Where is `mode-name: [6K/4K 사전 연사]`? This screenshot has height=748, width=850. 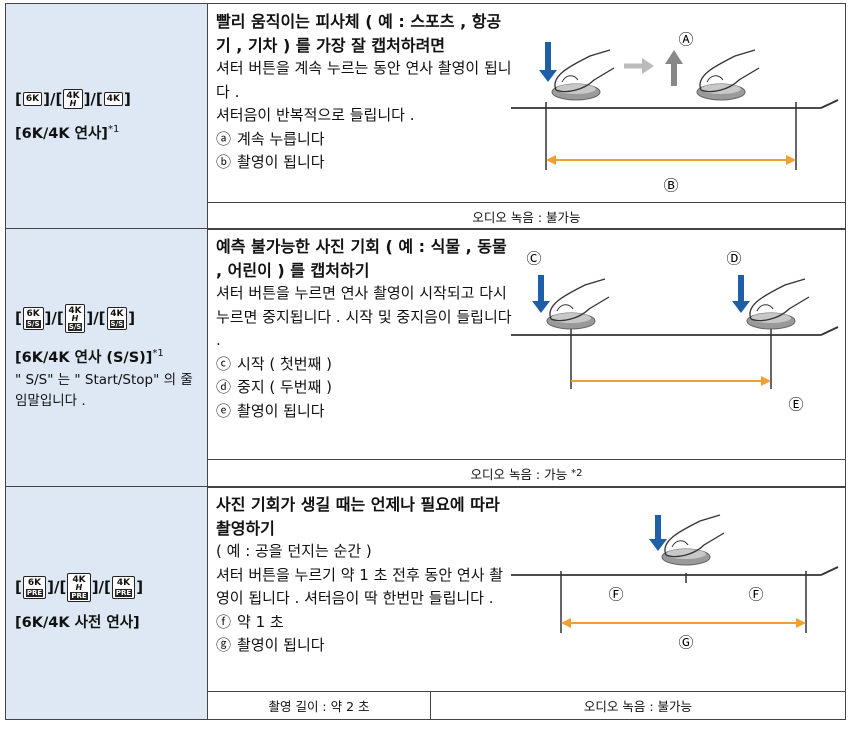 mode-name: [6K/4K 사전 연사] is located at coordinates (77, 622).